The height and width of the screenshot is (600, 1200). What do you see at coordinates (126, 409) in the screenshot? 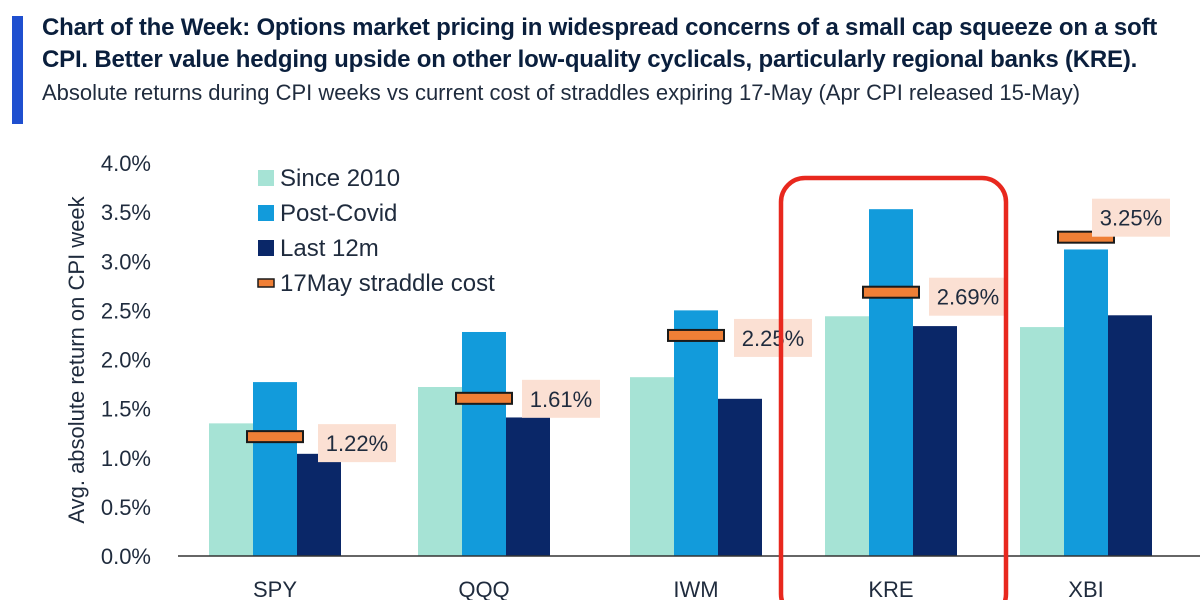
I see `y-tick-label: 1.5%` at bounding box center [126, 409].